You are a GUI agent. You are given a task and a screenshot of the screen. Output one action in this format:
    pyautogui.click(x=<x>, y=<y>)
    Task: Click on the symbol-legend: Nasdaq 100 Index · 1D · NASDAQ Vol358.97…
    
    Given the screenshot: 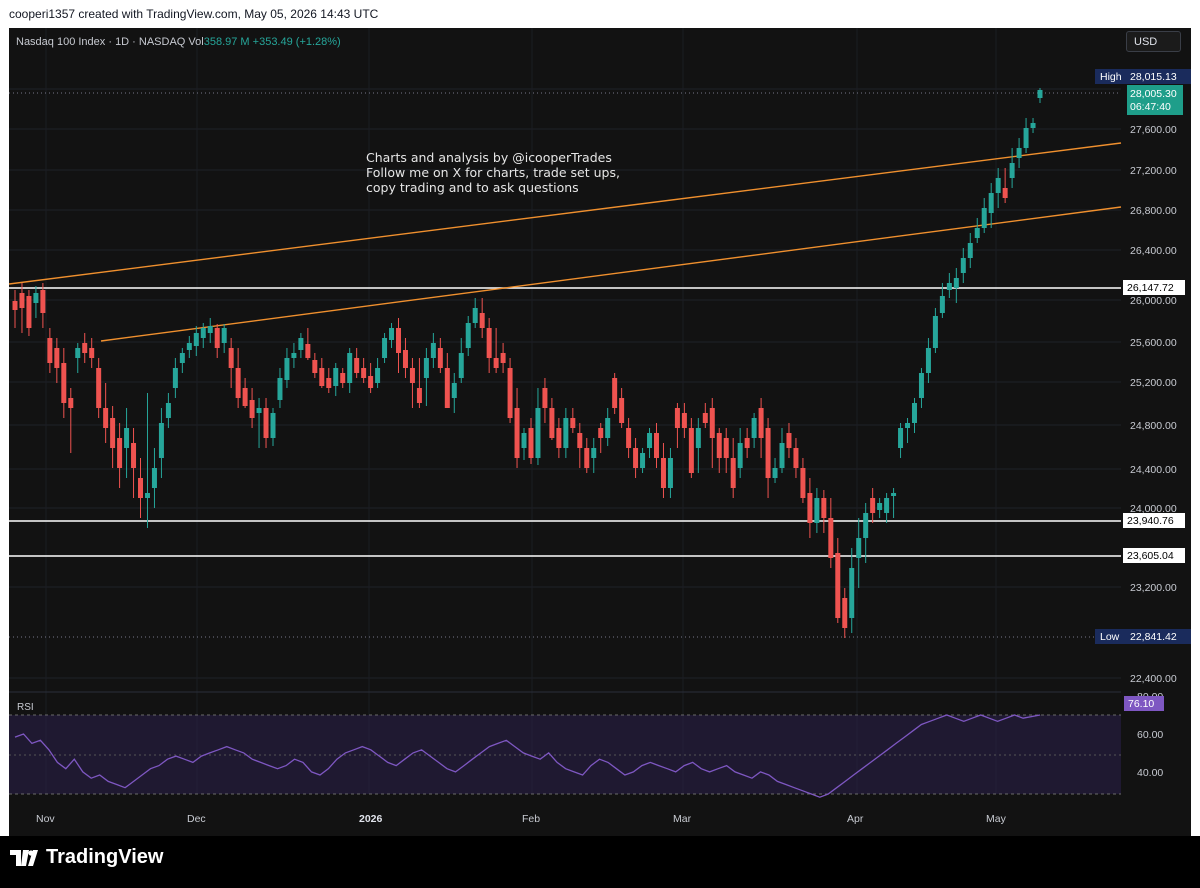 What is the action you would take?
    pyautogui.click(x=178, y=42)
    